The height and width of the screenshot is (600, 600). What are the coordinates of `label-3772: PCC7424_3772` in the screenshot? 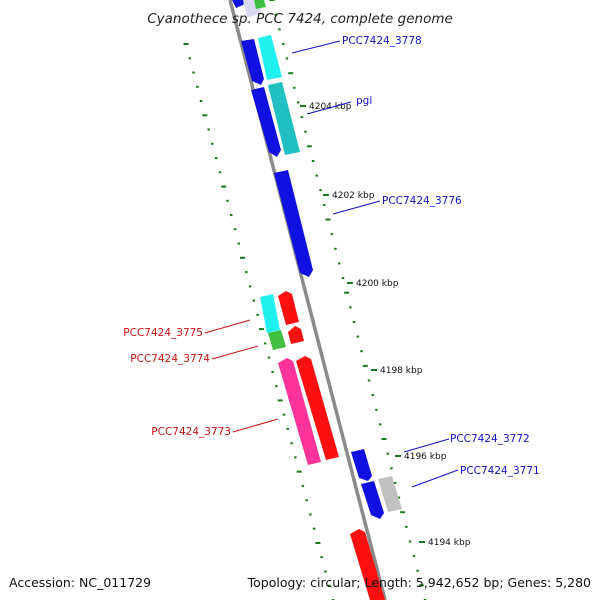 It's located at (490, 439).